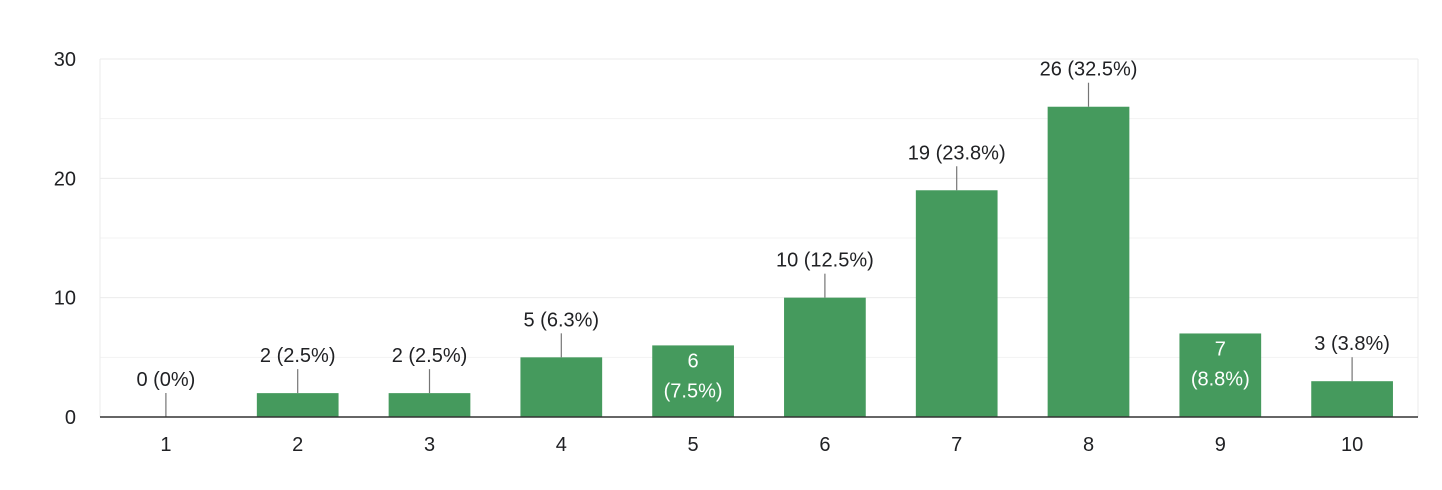 The width and height of the screenshot is (1442, 490). Describe the element at coordinates (1088, 445) in the screenshot. I see `x-tick-label: 8` at that location.